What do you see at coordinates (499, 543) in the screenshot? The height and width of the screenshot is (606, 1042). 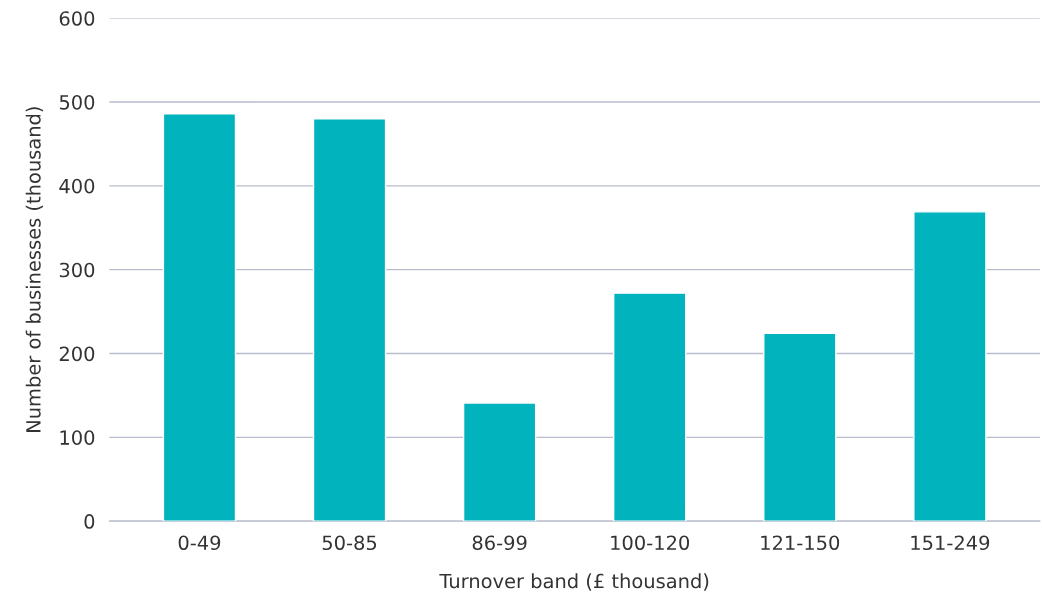 I see `x-tick-label: 86-99` at bounding box center [499, 543].